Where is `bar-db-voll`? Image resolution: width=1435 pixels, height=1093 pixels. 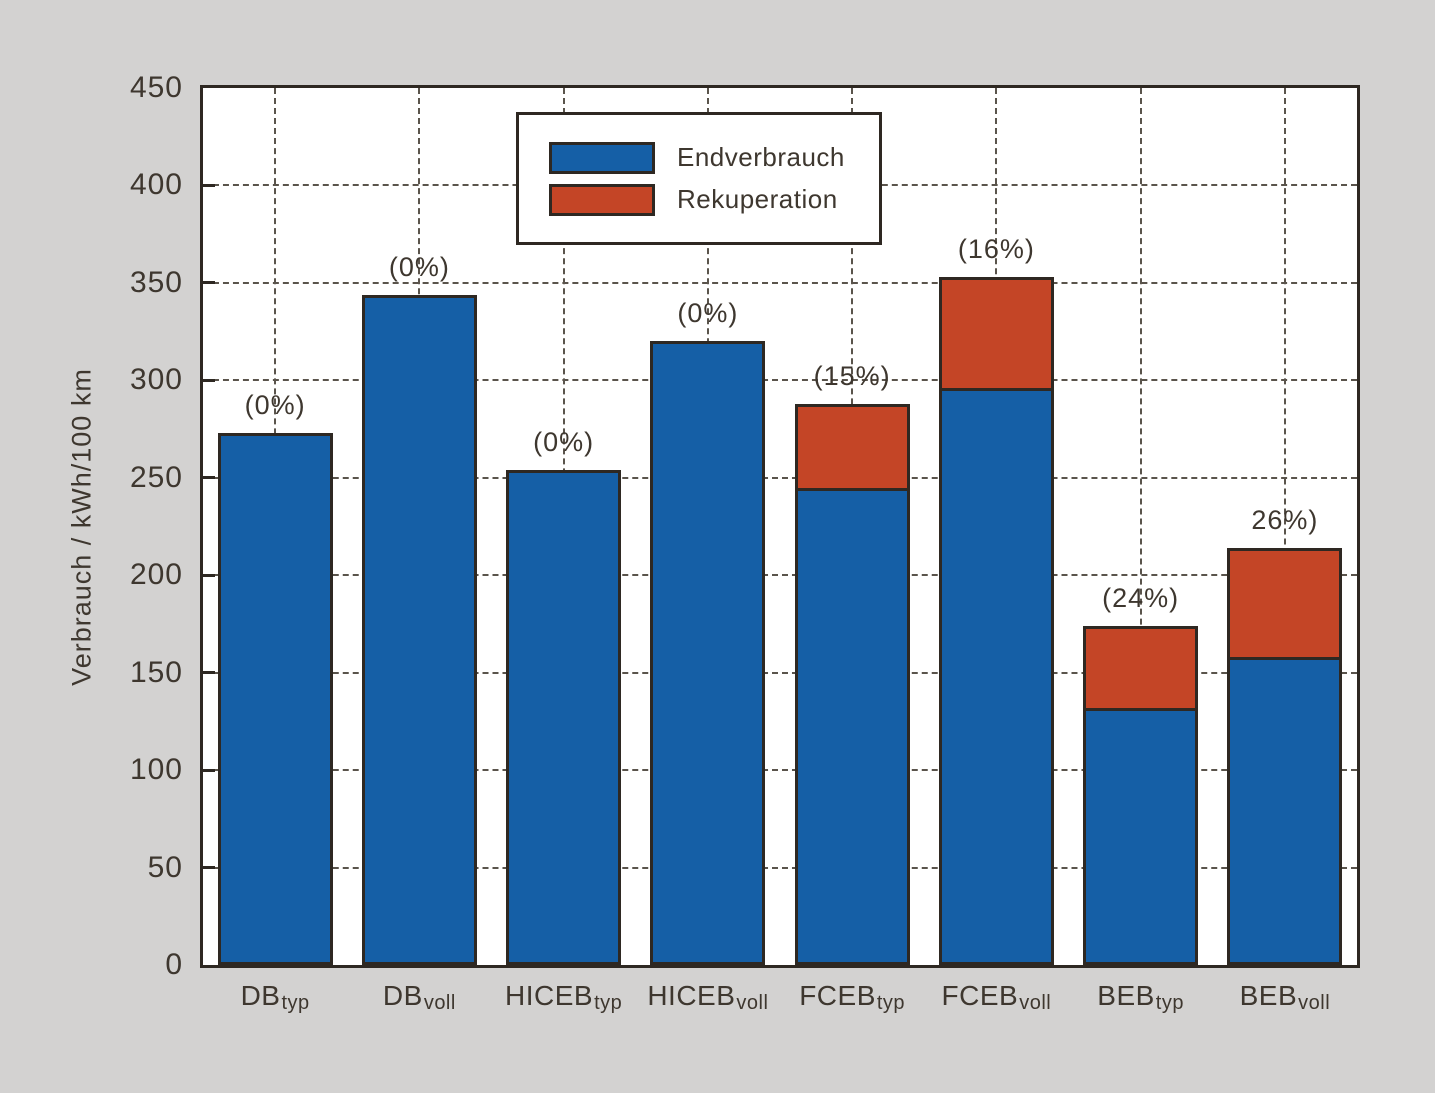
bar-db-voll is located at coordinates (419, 629).